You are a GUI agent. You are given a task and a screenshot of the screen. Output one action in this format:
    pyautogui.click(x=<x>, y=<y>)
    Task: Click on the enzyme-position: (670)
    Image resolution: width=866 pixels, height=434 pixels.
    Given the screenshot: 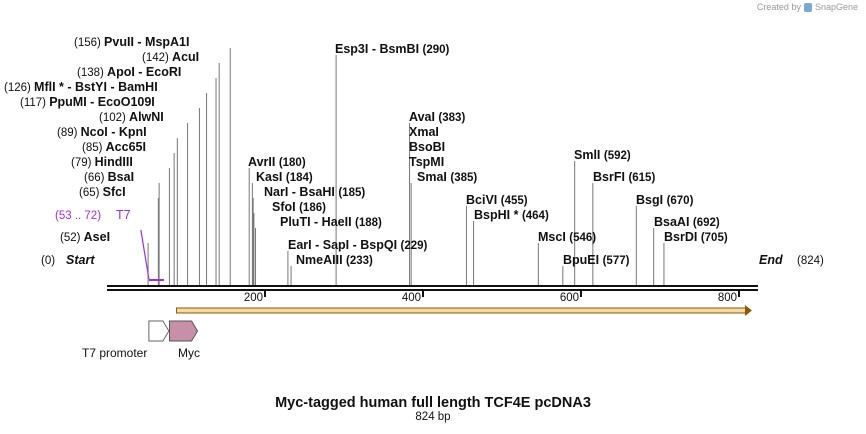 What is the action you would take?
    pyautogui.click(x=680, y=201)
    